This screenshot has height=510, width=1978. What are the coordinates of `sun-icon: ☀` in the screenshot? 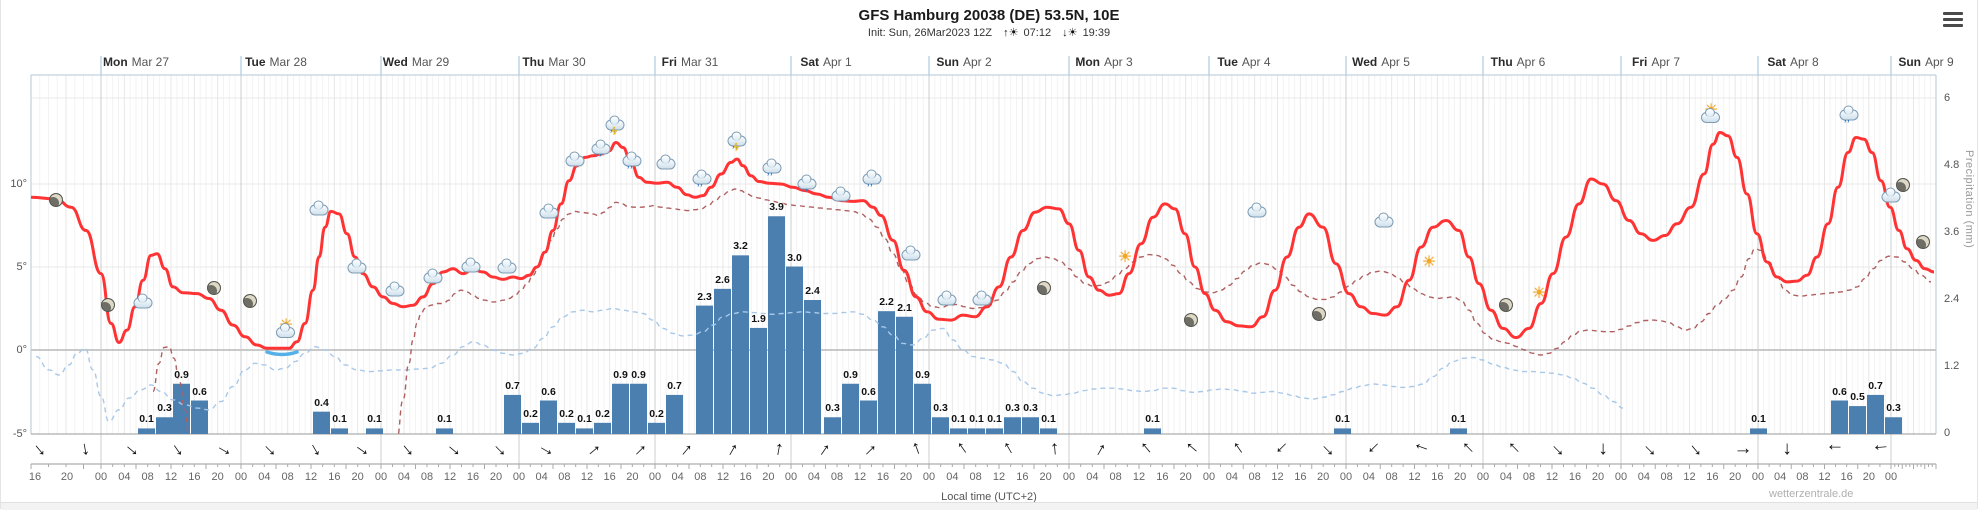 It's located at (1539, 293).